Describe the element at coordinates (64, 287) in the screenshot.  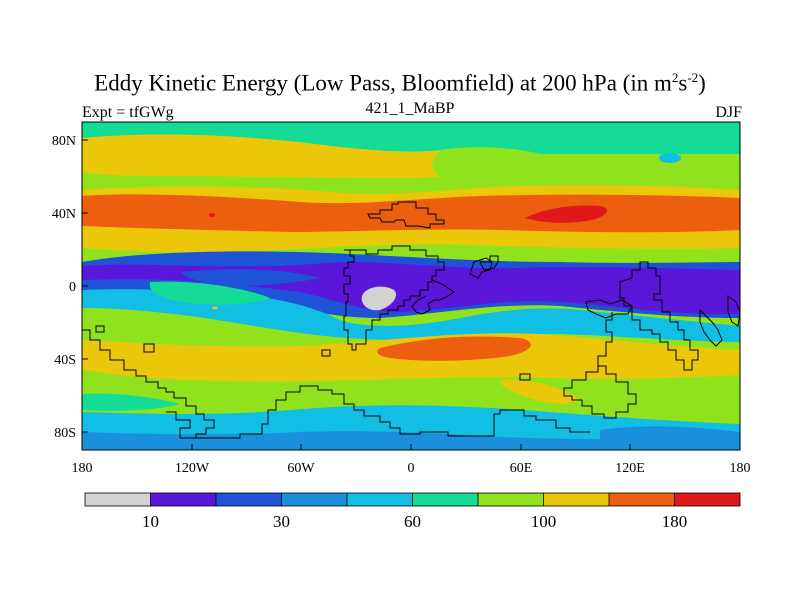
I see `y-axis-labels: 80N 40N 0 40S 80S` at that location.